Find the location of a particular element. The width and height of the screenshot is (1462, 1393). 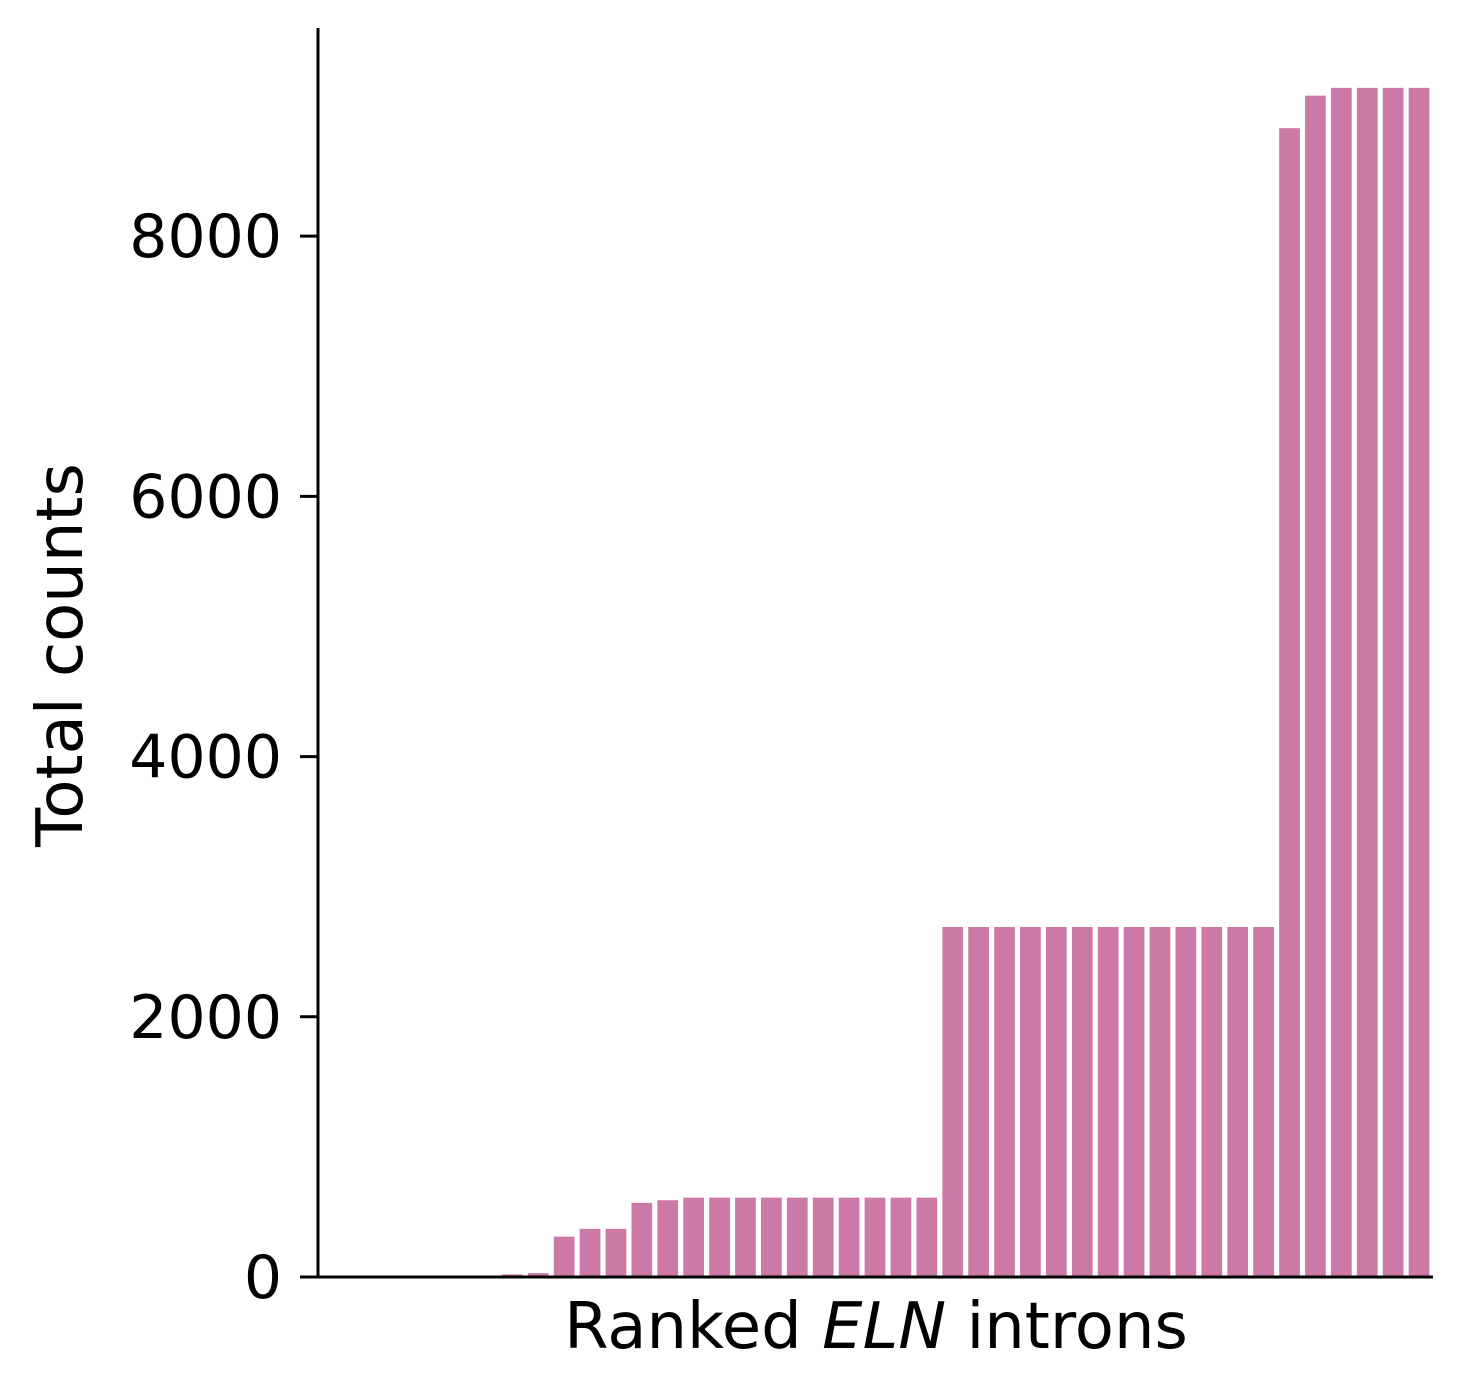

y-axis-ticks: 0 2000 4000 6000 8000 is located at coordinates (223, 757).